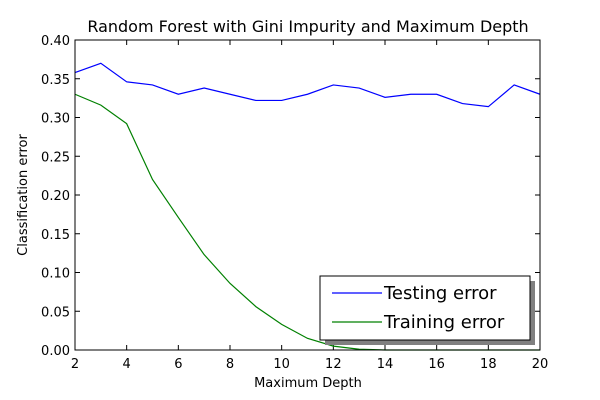  I want to click on y-tick-label: 0.35, so click(55, 80).